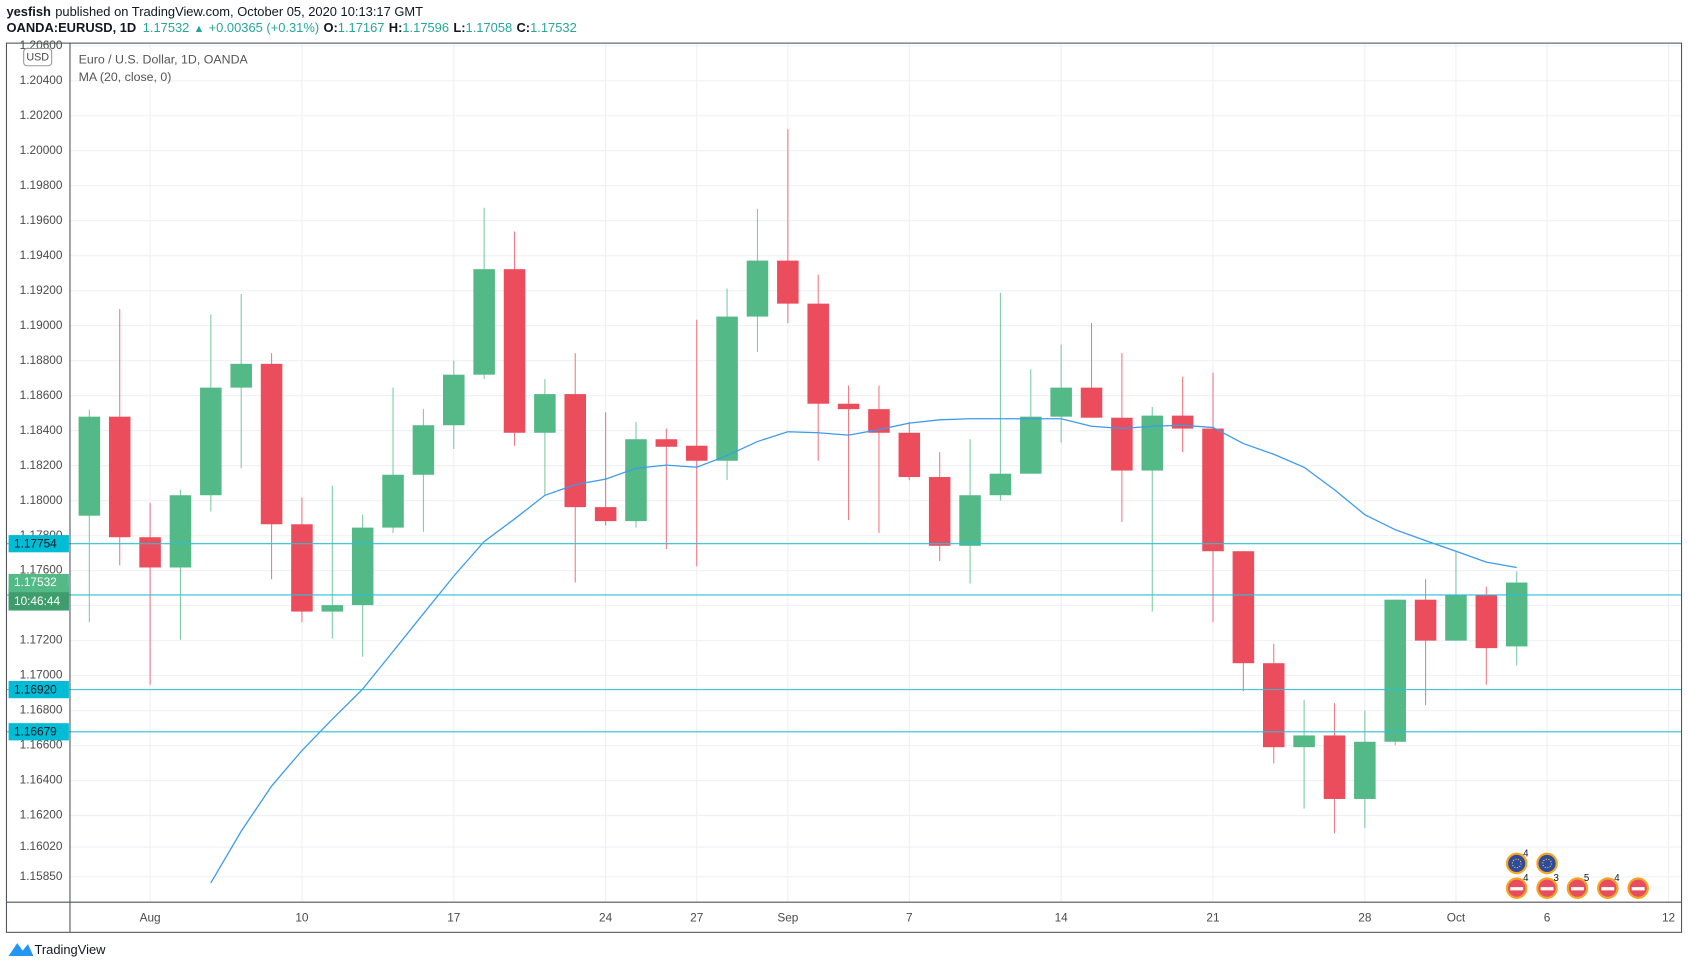  I want to click on logo-mark, so click(21, 950).